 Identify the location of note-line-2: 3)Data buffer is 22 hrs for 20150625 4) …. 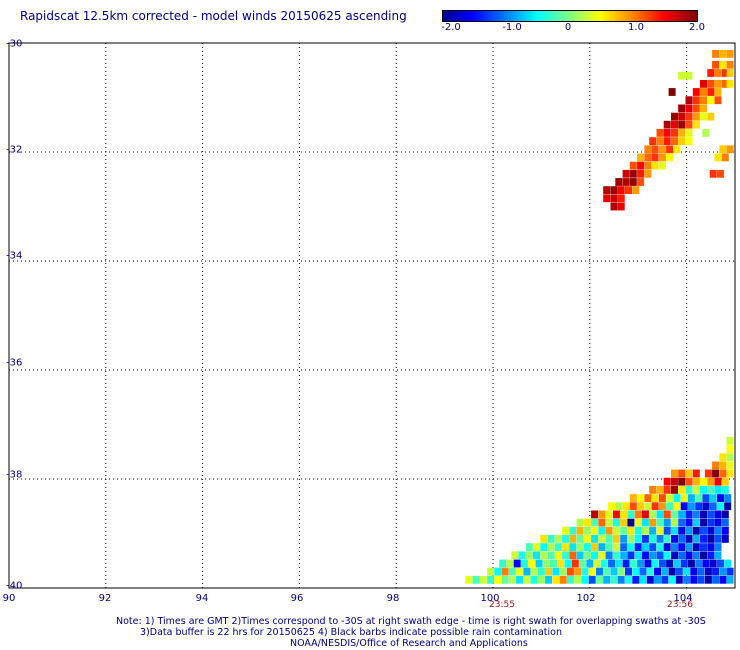
(351, 632).